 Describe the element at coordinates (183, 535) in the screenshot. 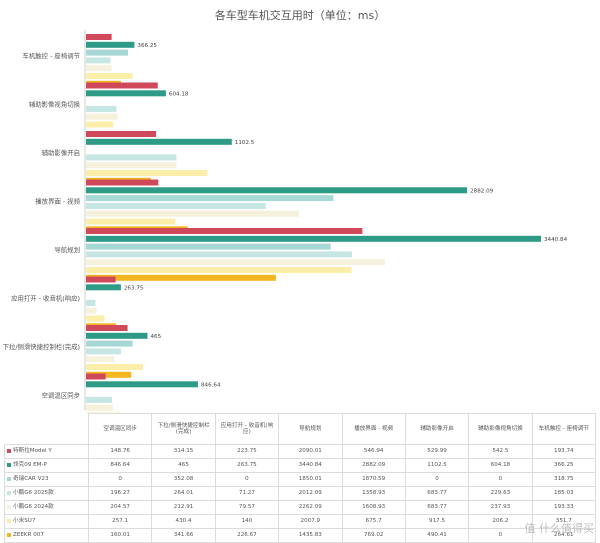

I see `table-cell: 341.66` at that location.